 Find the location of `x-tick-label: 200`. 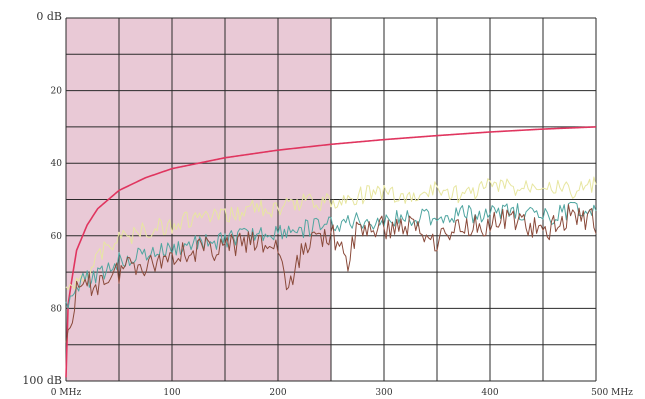

x-tick-label: 200 is located at coordinates (277, 393).